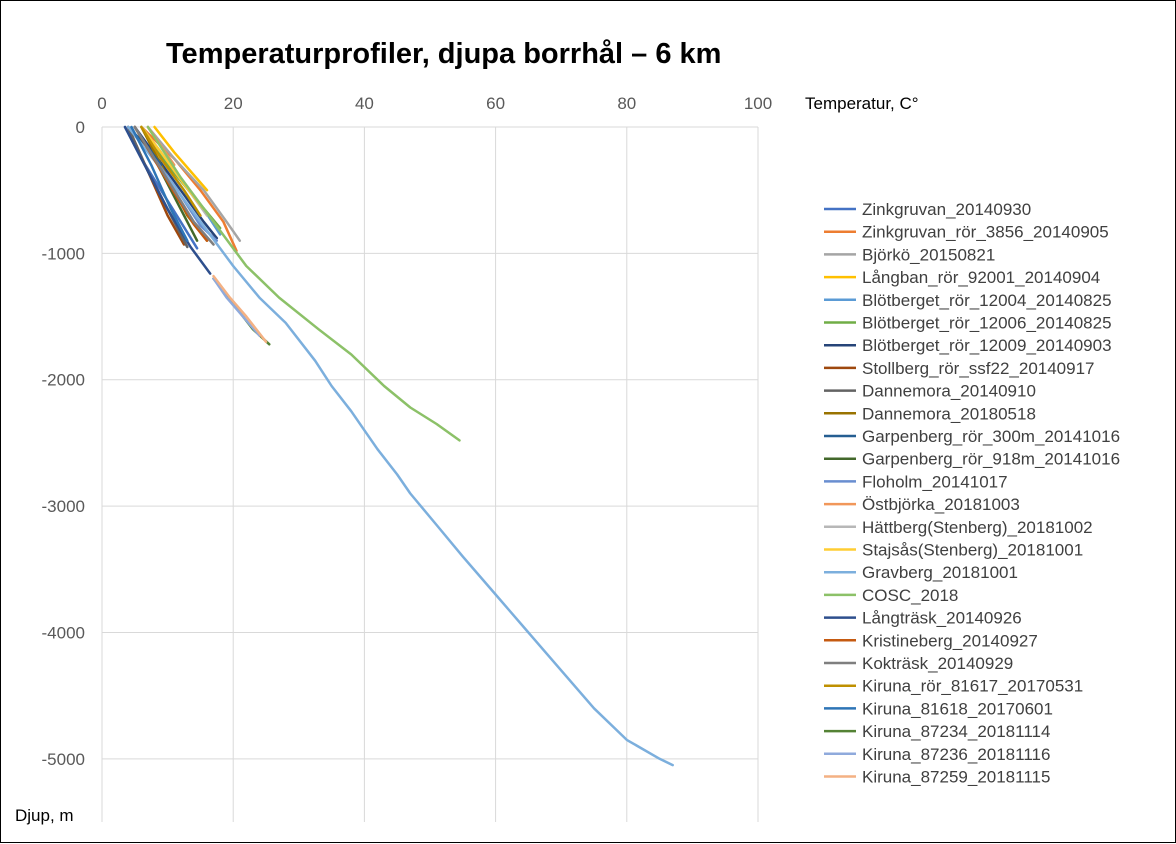 The height and width of the screenshot is (844, 1176). I want to click on legend-entry: Kiruna_87259_20181115, so click(956, 777).